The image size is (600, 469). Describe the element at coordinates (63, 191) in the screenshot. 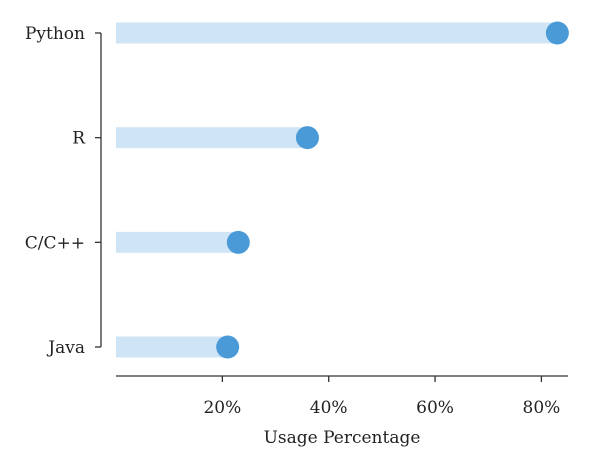

I see `y-axis: Python R C/C++ Java` at that location.